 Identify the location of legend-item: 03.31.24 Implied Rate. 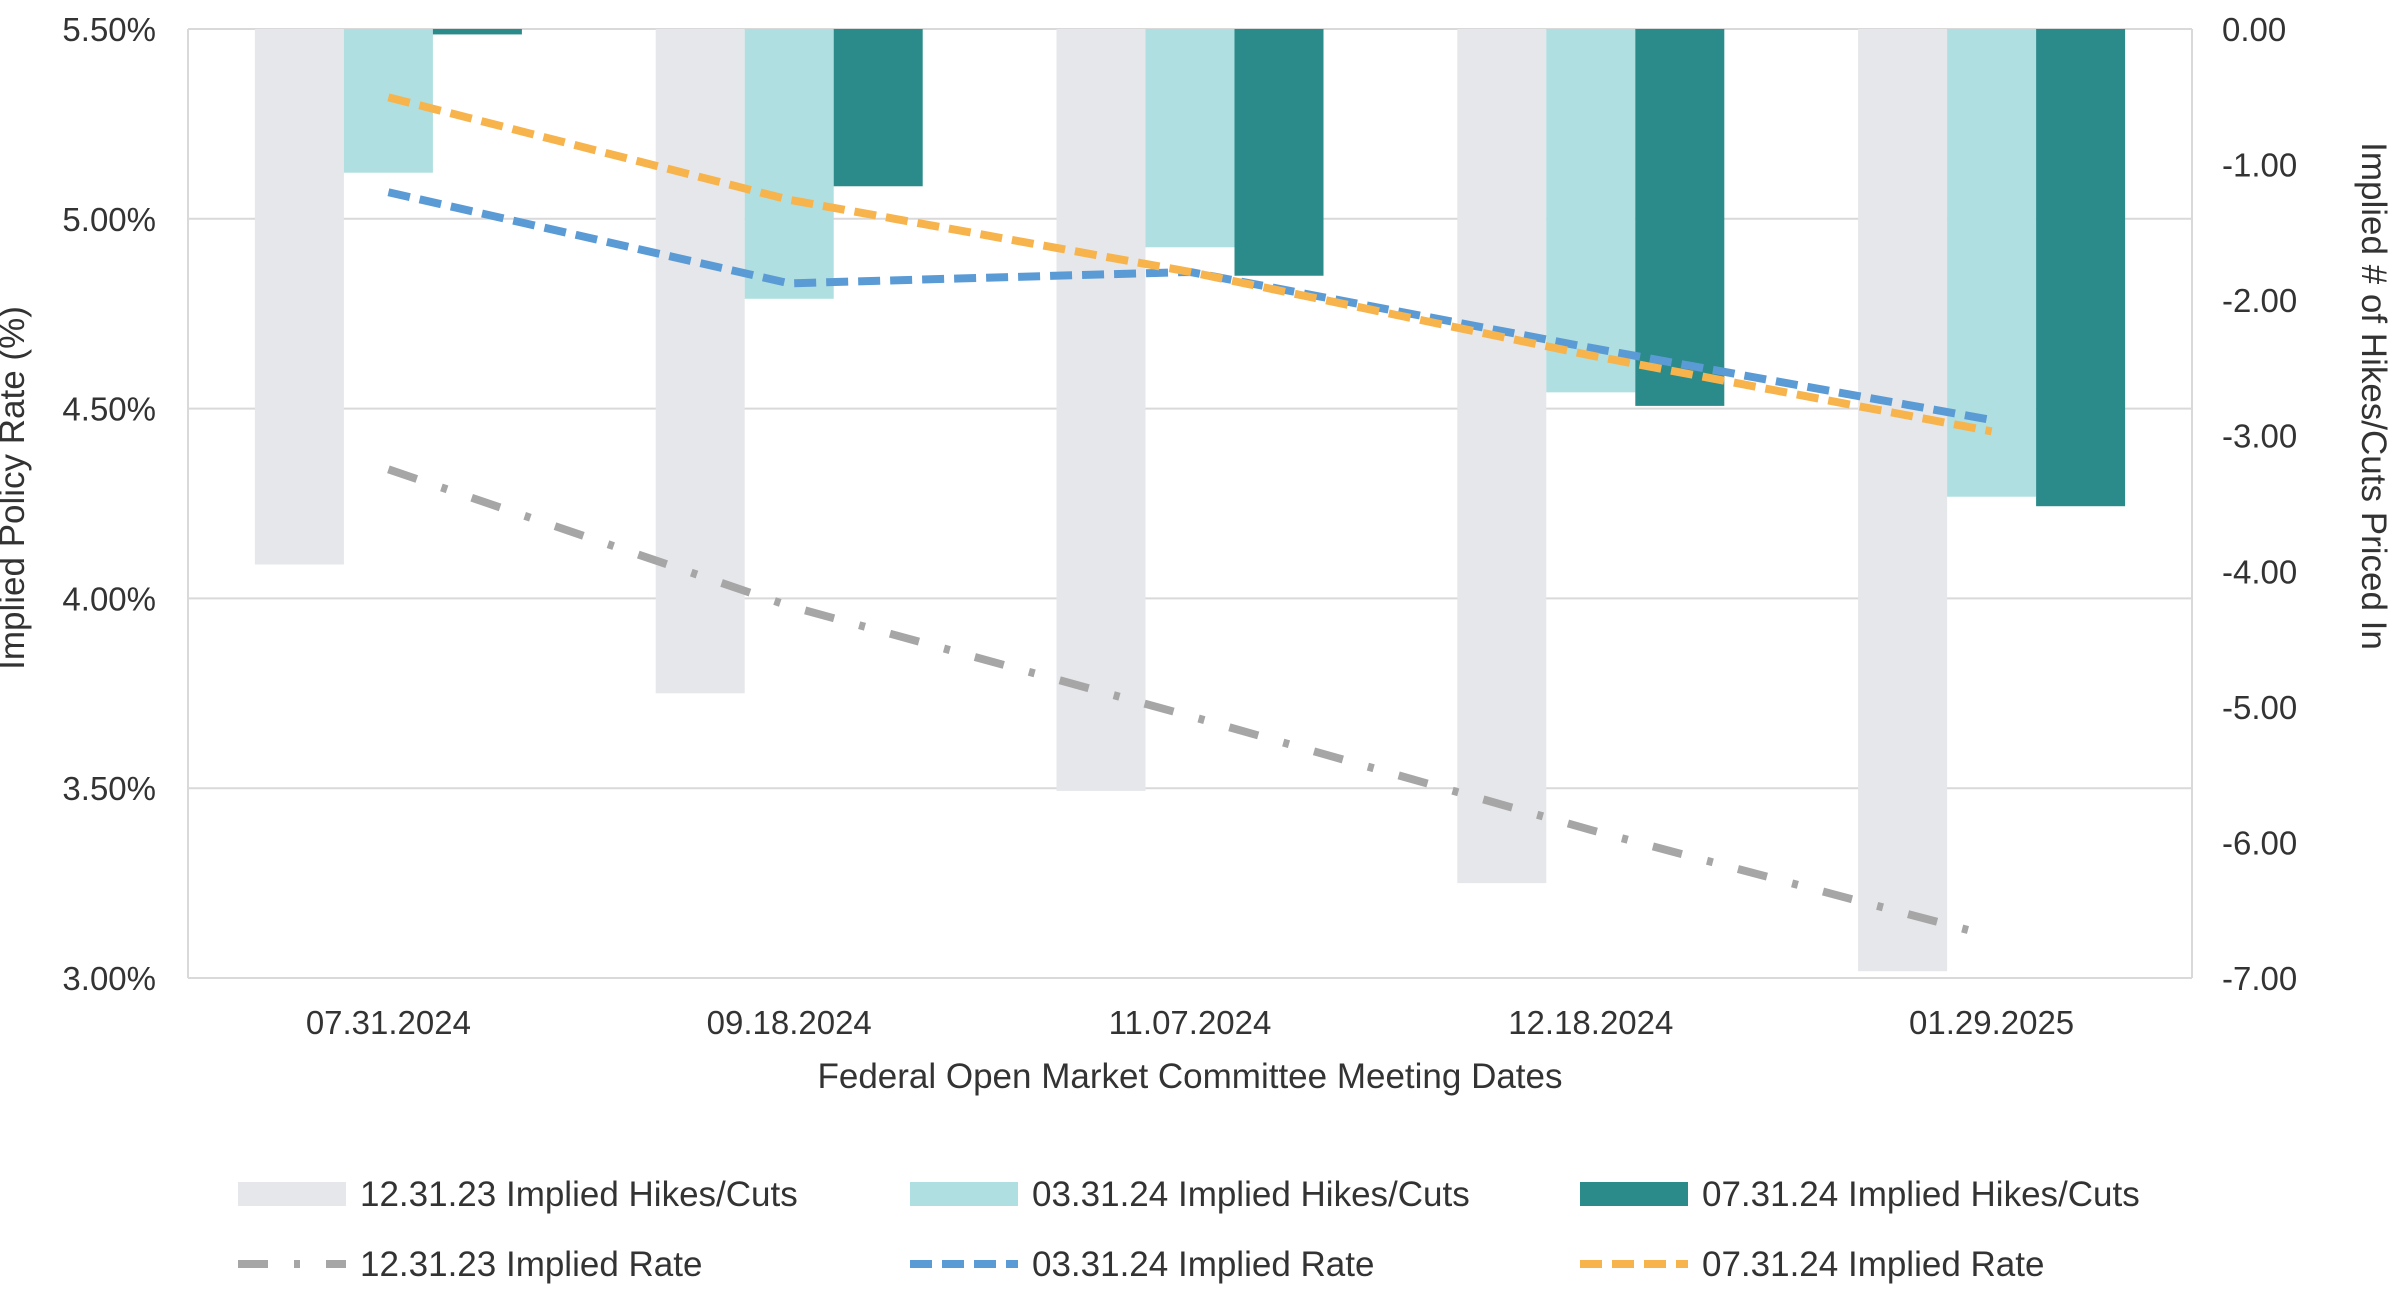
(1142, 1264).